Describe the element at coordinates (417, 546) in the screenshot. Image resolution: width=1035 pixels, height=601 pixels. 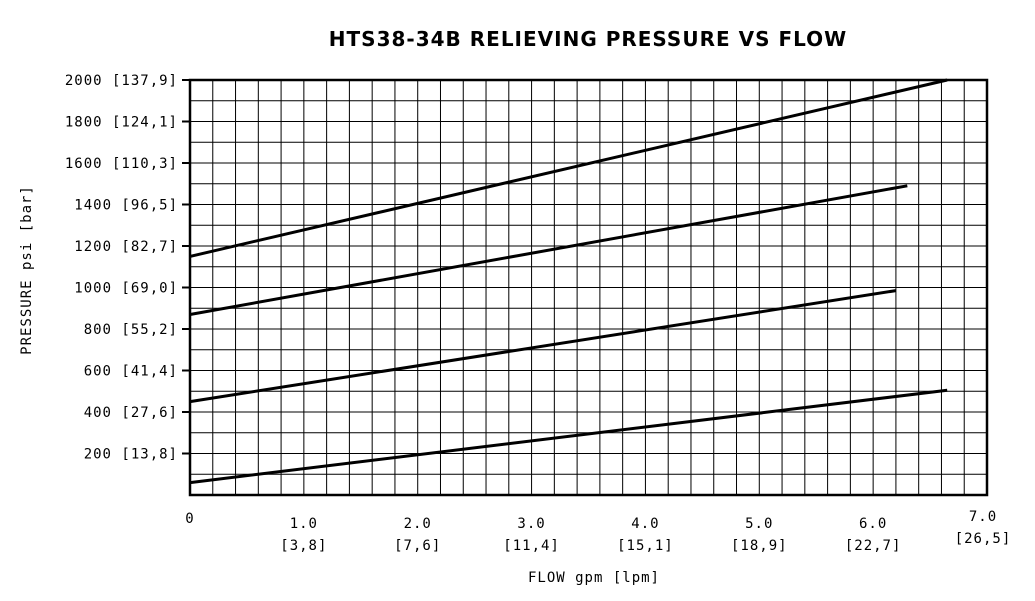
I see `x-tick-sublabel: [7,6]` at that location.